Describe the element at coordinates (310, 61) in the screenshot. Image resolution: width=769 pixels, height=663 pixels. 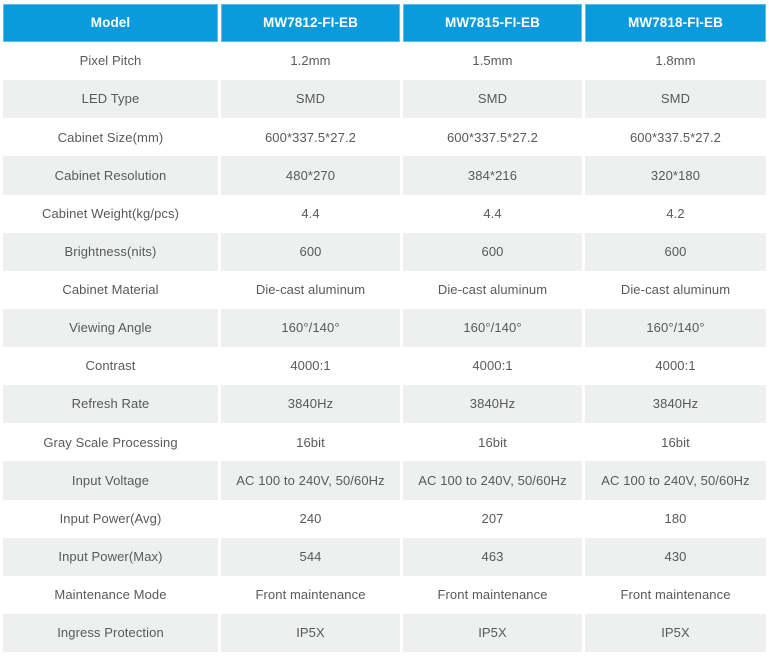
I see `spec-value-cell: 1.2mm` at that location.